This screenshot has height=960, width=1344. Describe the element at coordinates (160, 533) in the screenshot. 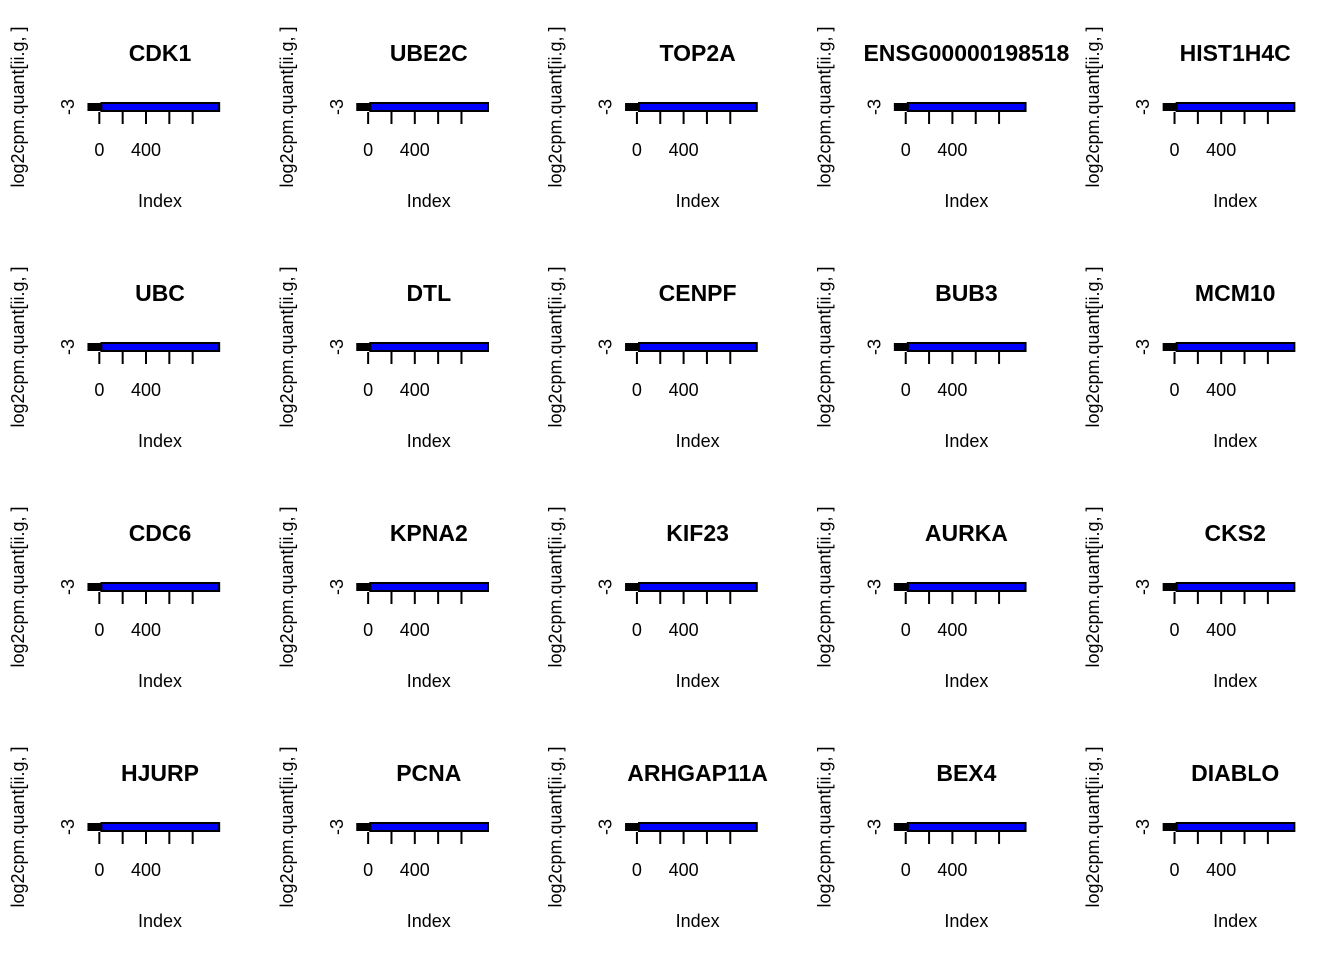

I see `panel-title: CDC6` at that location.